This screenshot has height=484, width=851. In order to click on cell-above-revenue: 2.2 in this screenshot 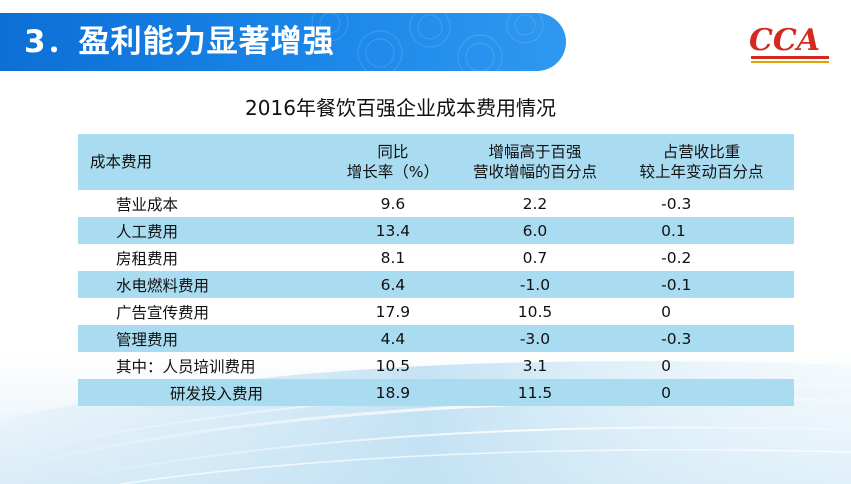, I will do `click(535, 203)`.